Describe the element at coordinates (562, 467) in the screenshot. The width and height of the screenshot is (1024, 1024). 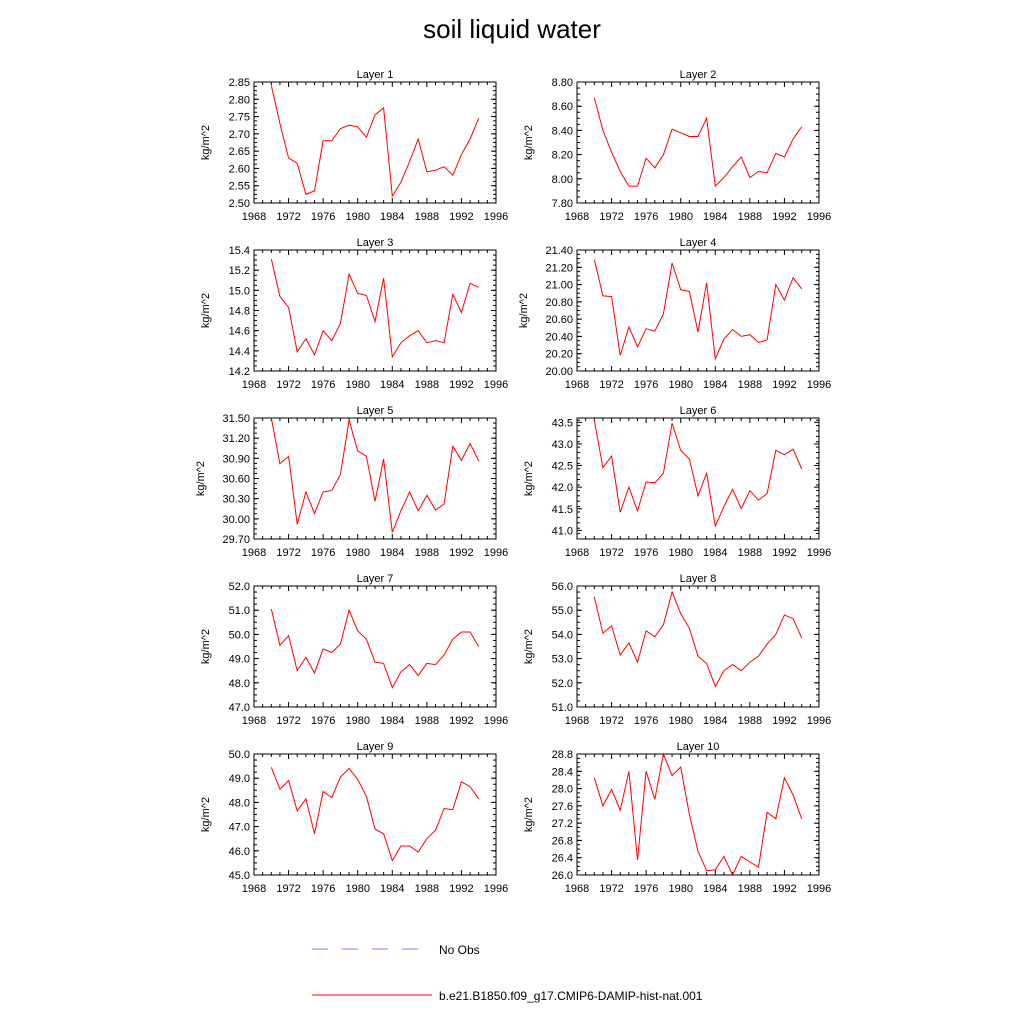
I see `y-tick-label: 42.5` at that location.